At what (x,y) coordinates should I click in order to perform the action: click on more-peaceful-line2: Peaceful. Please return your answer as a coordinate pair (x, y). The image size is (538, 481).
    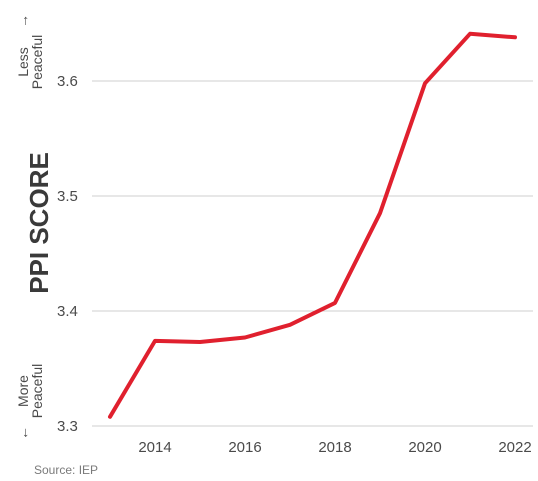
    Looking at the image, I should click on (37, 391).